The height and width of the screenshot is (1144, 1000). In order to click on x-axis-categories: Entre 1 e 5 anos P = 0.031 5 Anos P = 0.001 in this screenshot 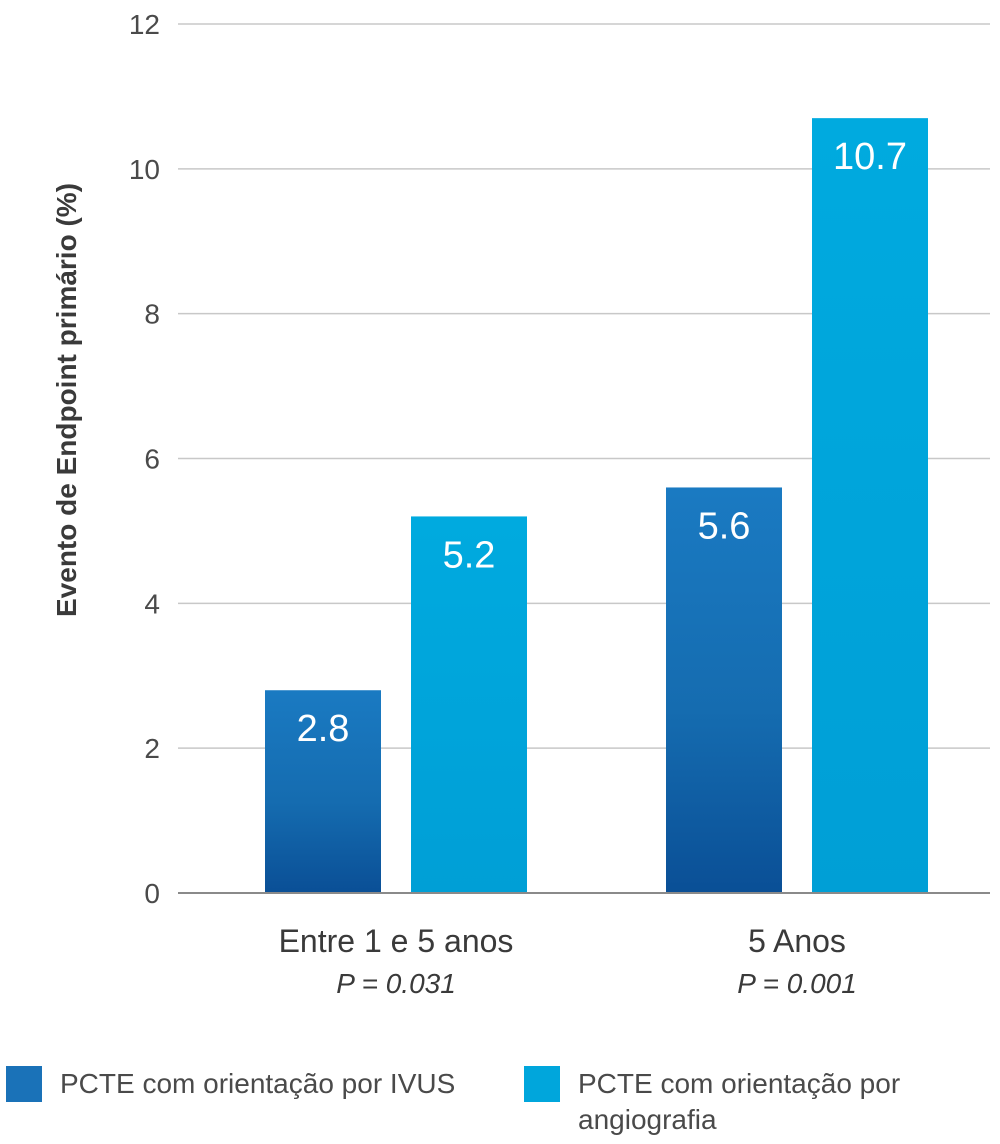, I will do `click(568, 961)`.